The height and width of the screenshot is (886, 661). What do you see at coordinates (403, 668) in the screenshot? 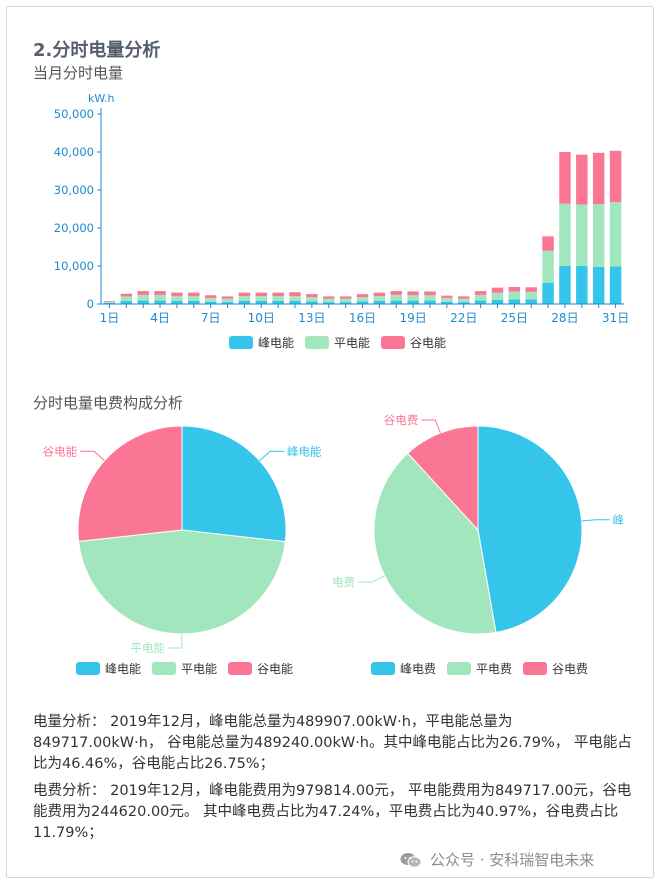
I see `legend-item: 峰电费` at bounding box center [403, 668].